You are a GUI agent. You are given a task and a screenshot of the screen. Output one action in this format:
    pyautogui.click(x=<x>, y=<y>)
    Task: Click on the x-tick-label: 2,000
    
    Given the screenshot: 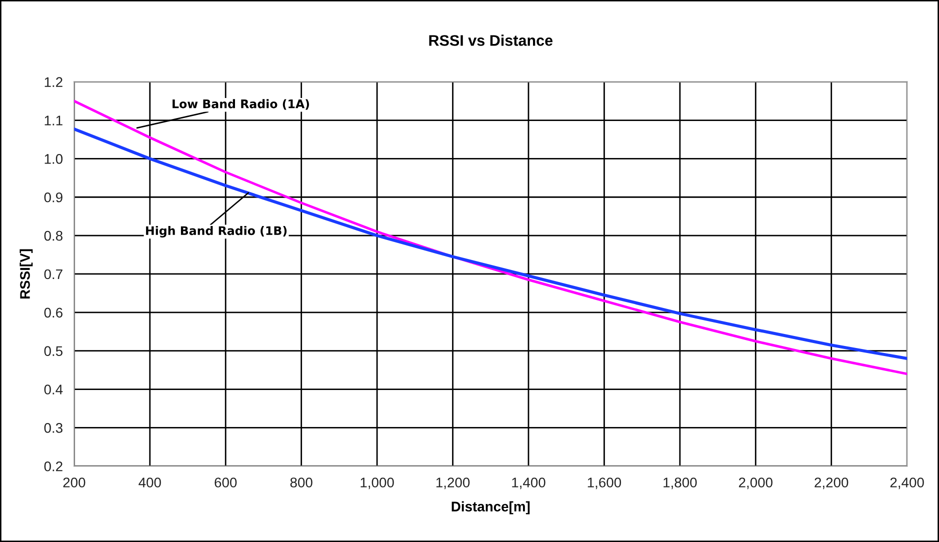 What is the action you would take?
    pyautogui.click(x=755, y=484)
    